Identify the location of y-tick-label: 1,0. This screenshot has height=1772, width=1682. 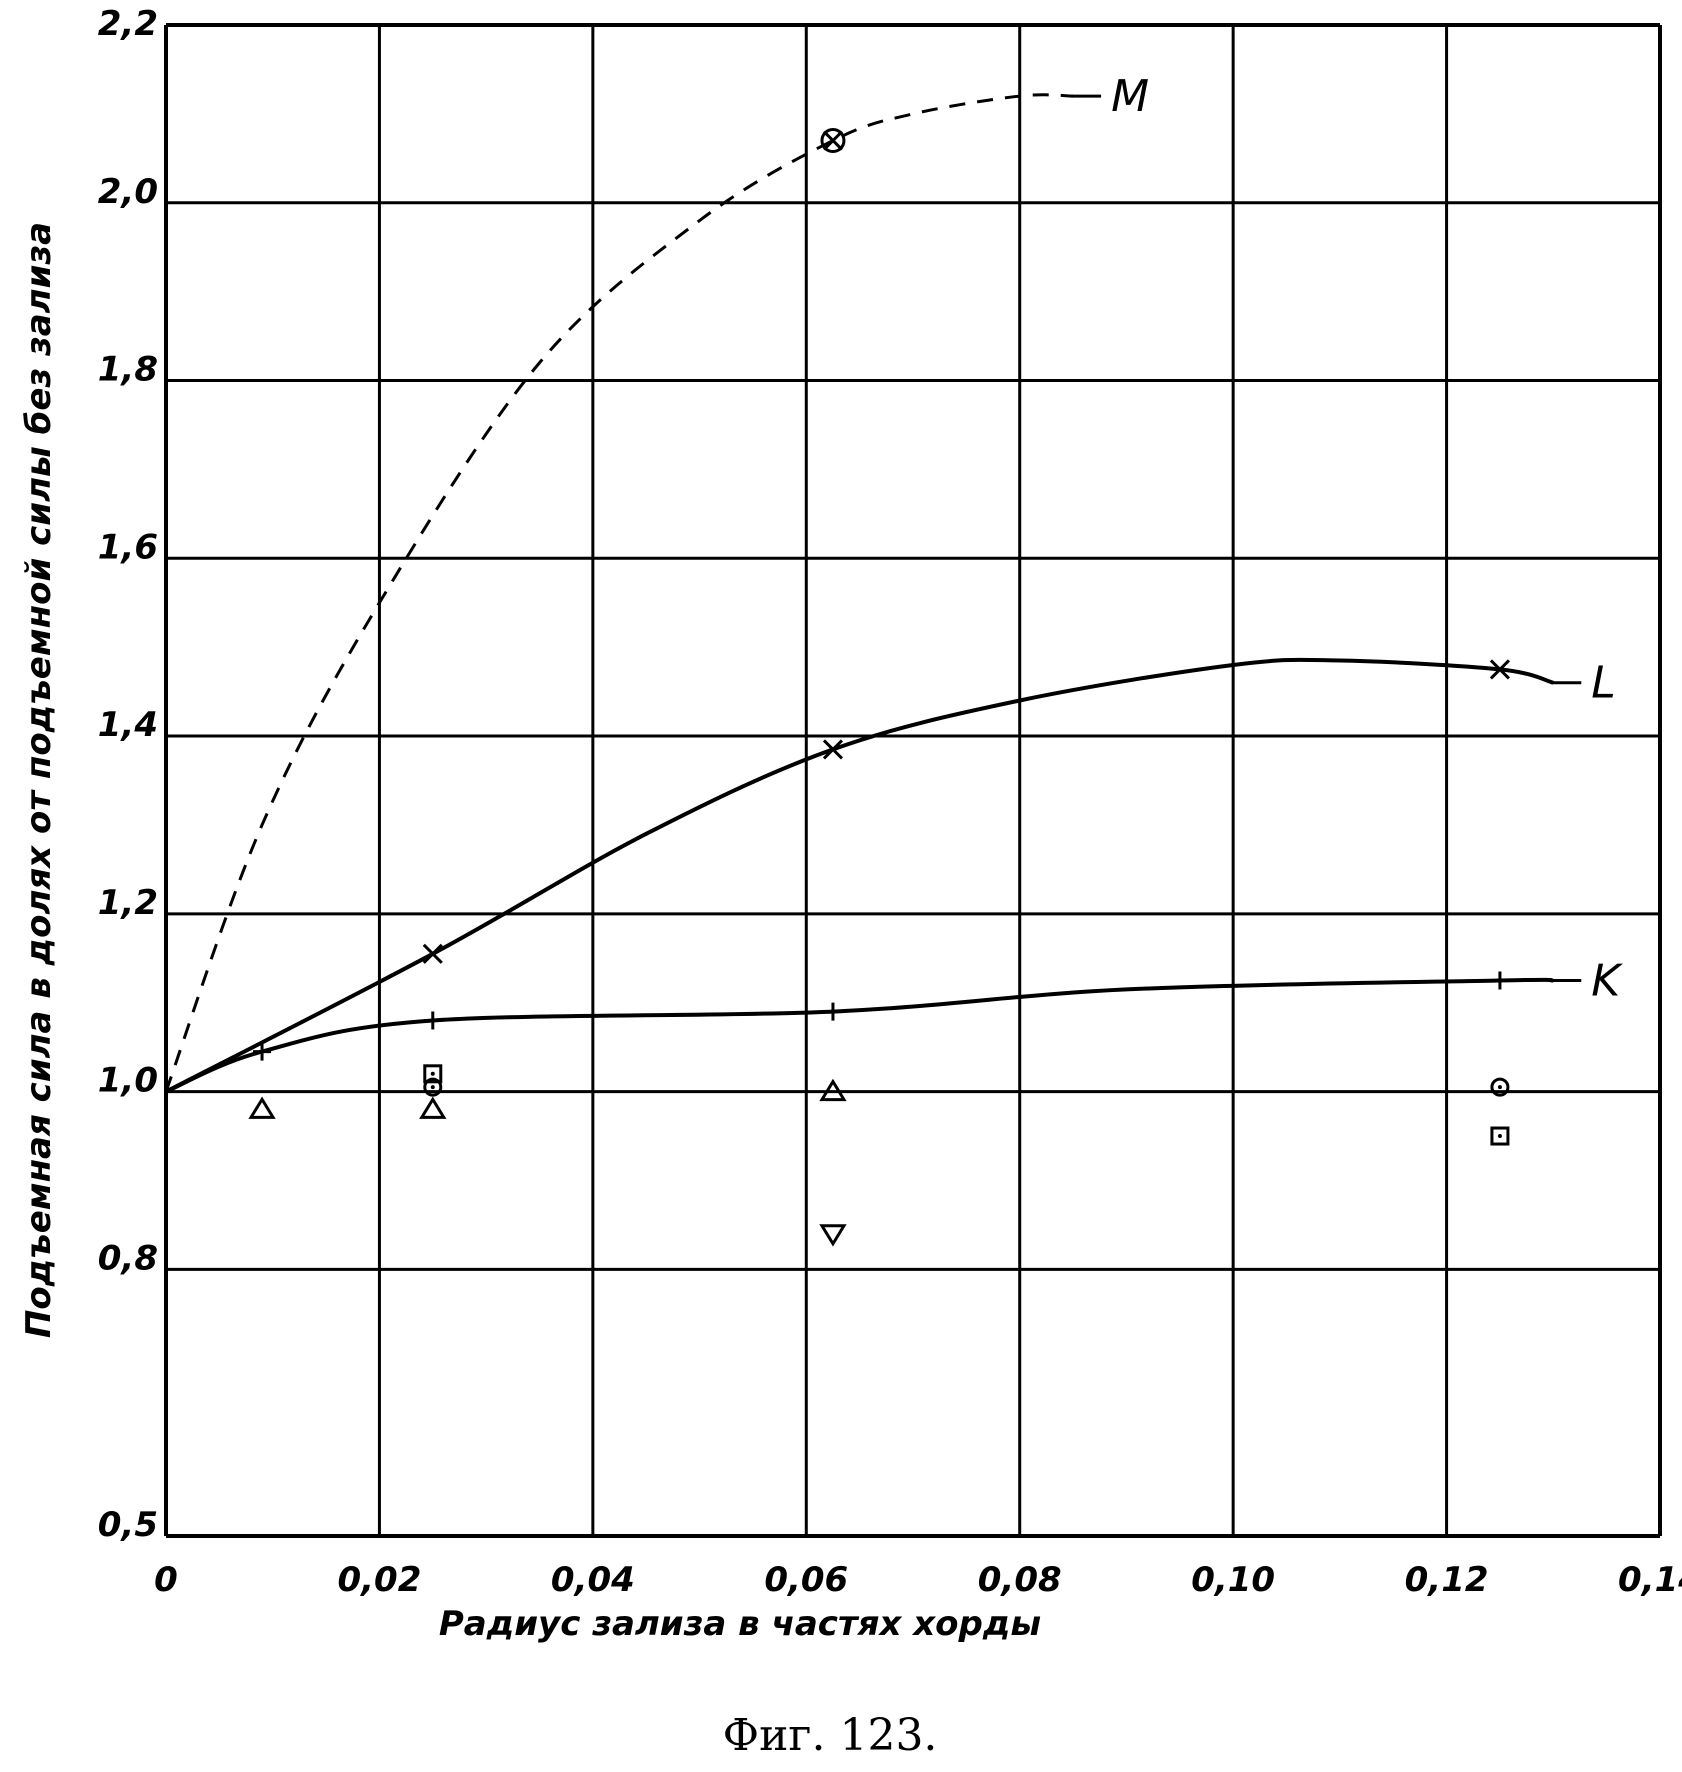
(128, 1081).